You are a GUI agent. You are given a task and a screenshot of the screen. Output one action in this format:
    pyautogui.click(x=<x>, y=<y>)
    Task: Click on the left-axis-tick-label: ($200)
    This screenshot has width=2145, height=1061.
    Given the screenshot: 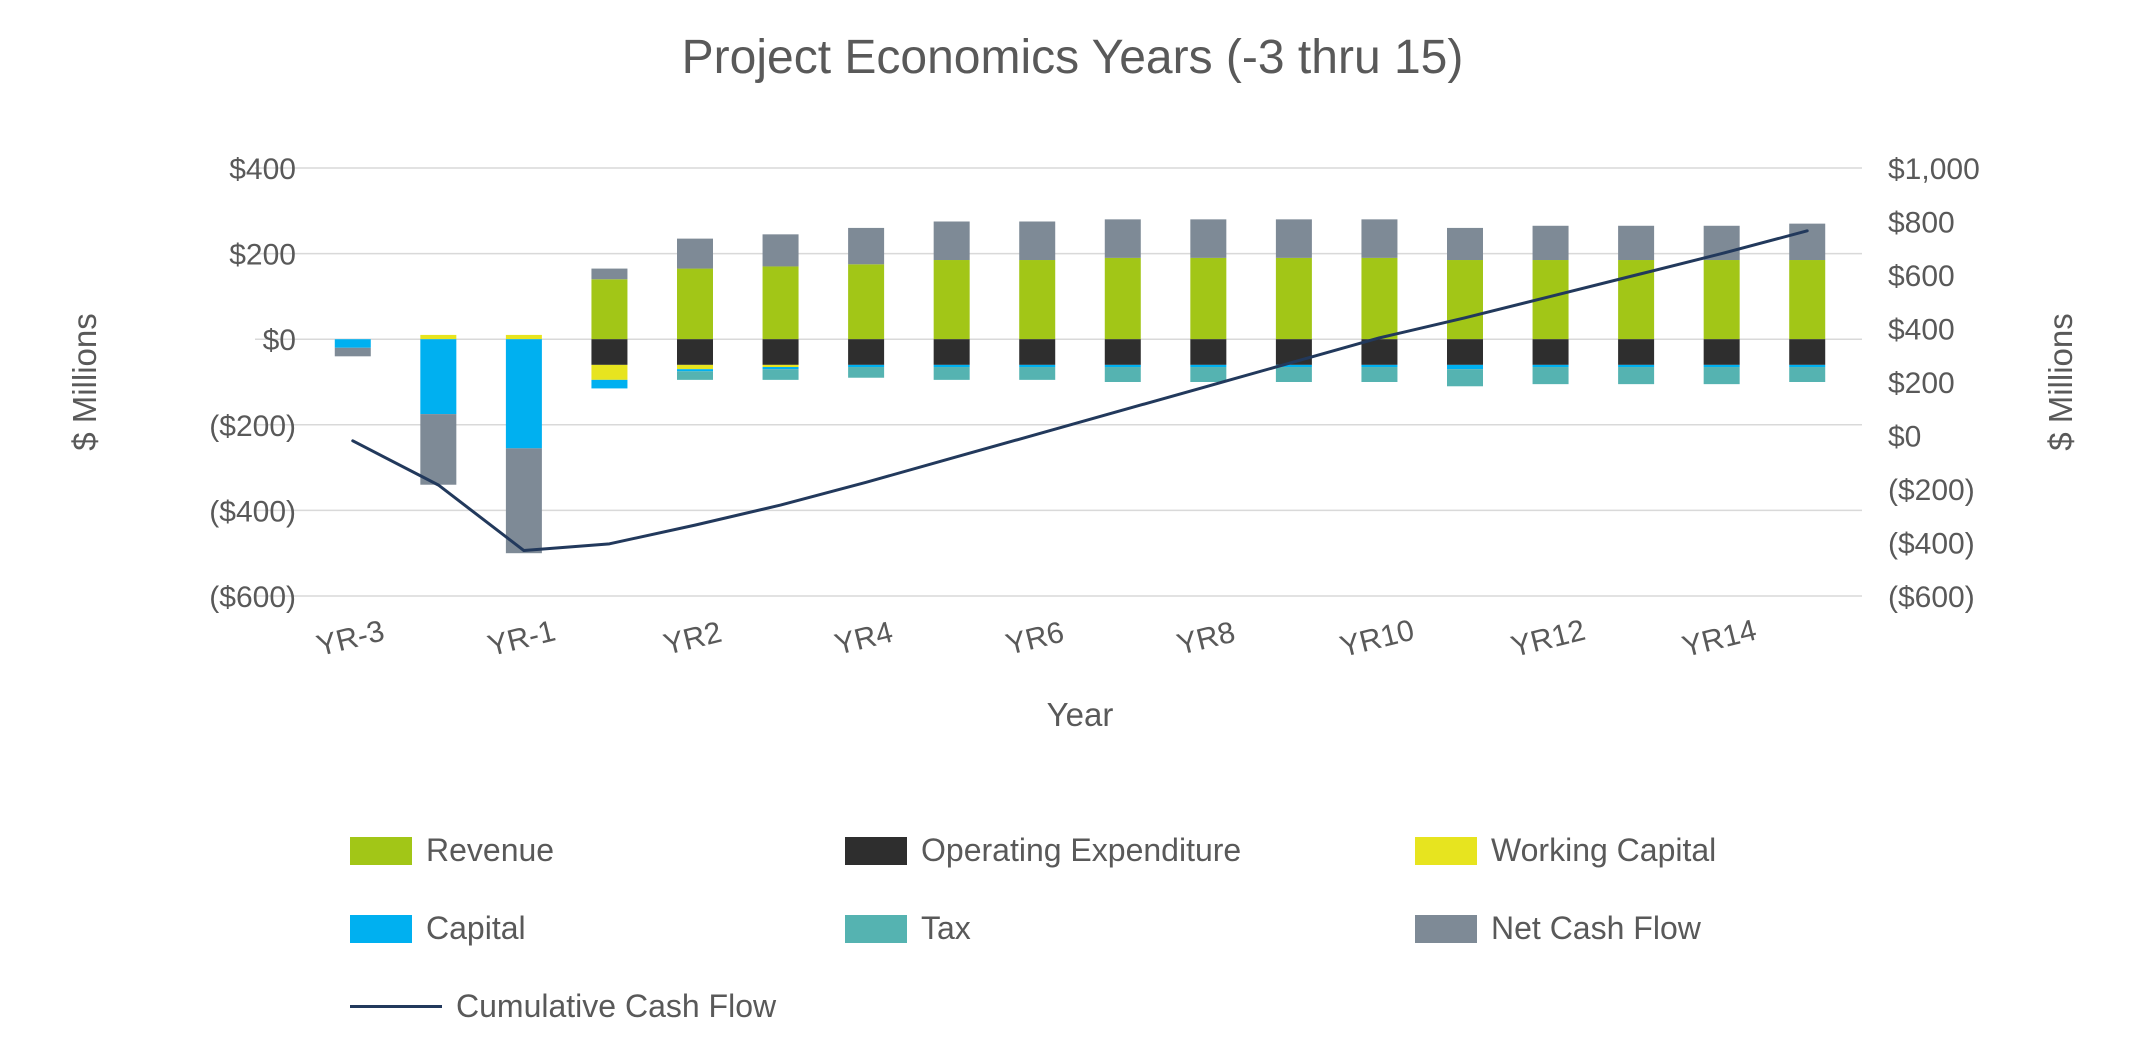 What is the action you would take?
    pyautogui.click(x=252, y=426)
    